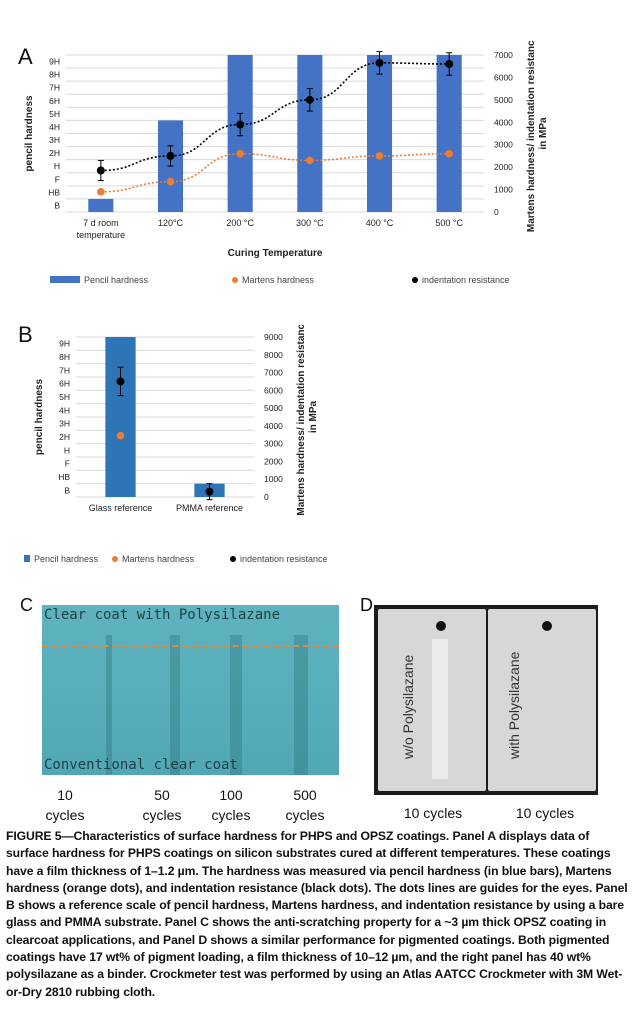  What do you see at coordinates (54, 114) in the screenshot?
I see `y-tick-label: 5H` at bounding box center [54, 114].